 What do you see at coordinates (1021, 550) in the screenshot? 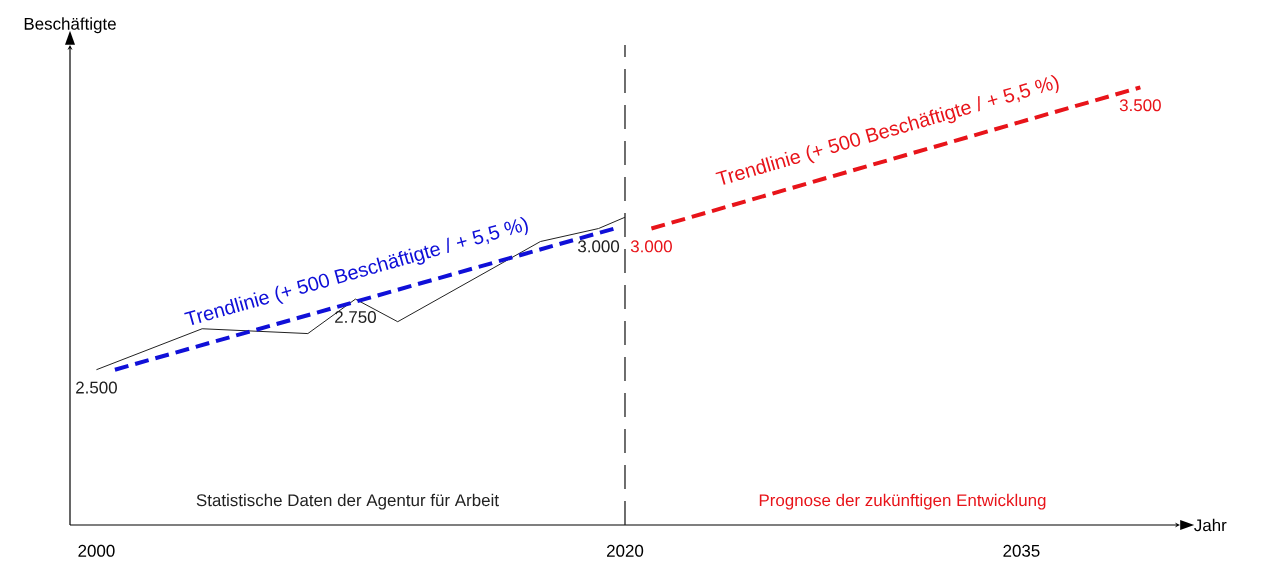
I see `x-tick-label: 2035` at bounding box center [1021, 550].